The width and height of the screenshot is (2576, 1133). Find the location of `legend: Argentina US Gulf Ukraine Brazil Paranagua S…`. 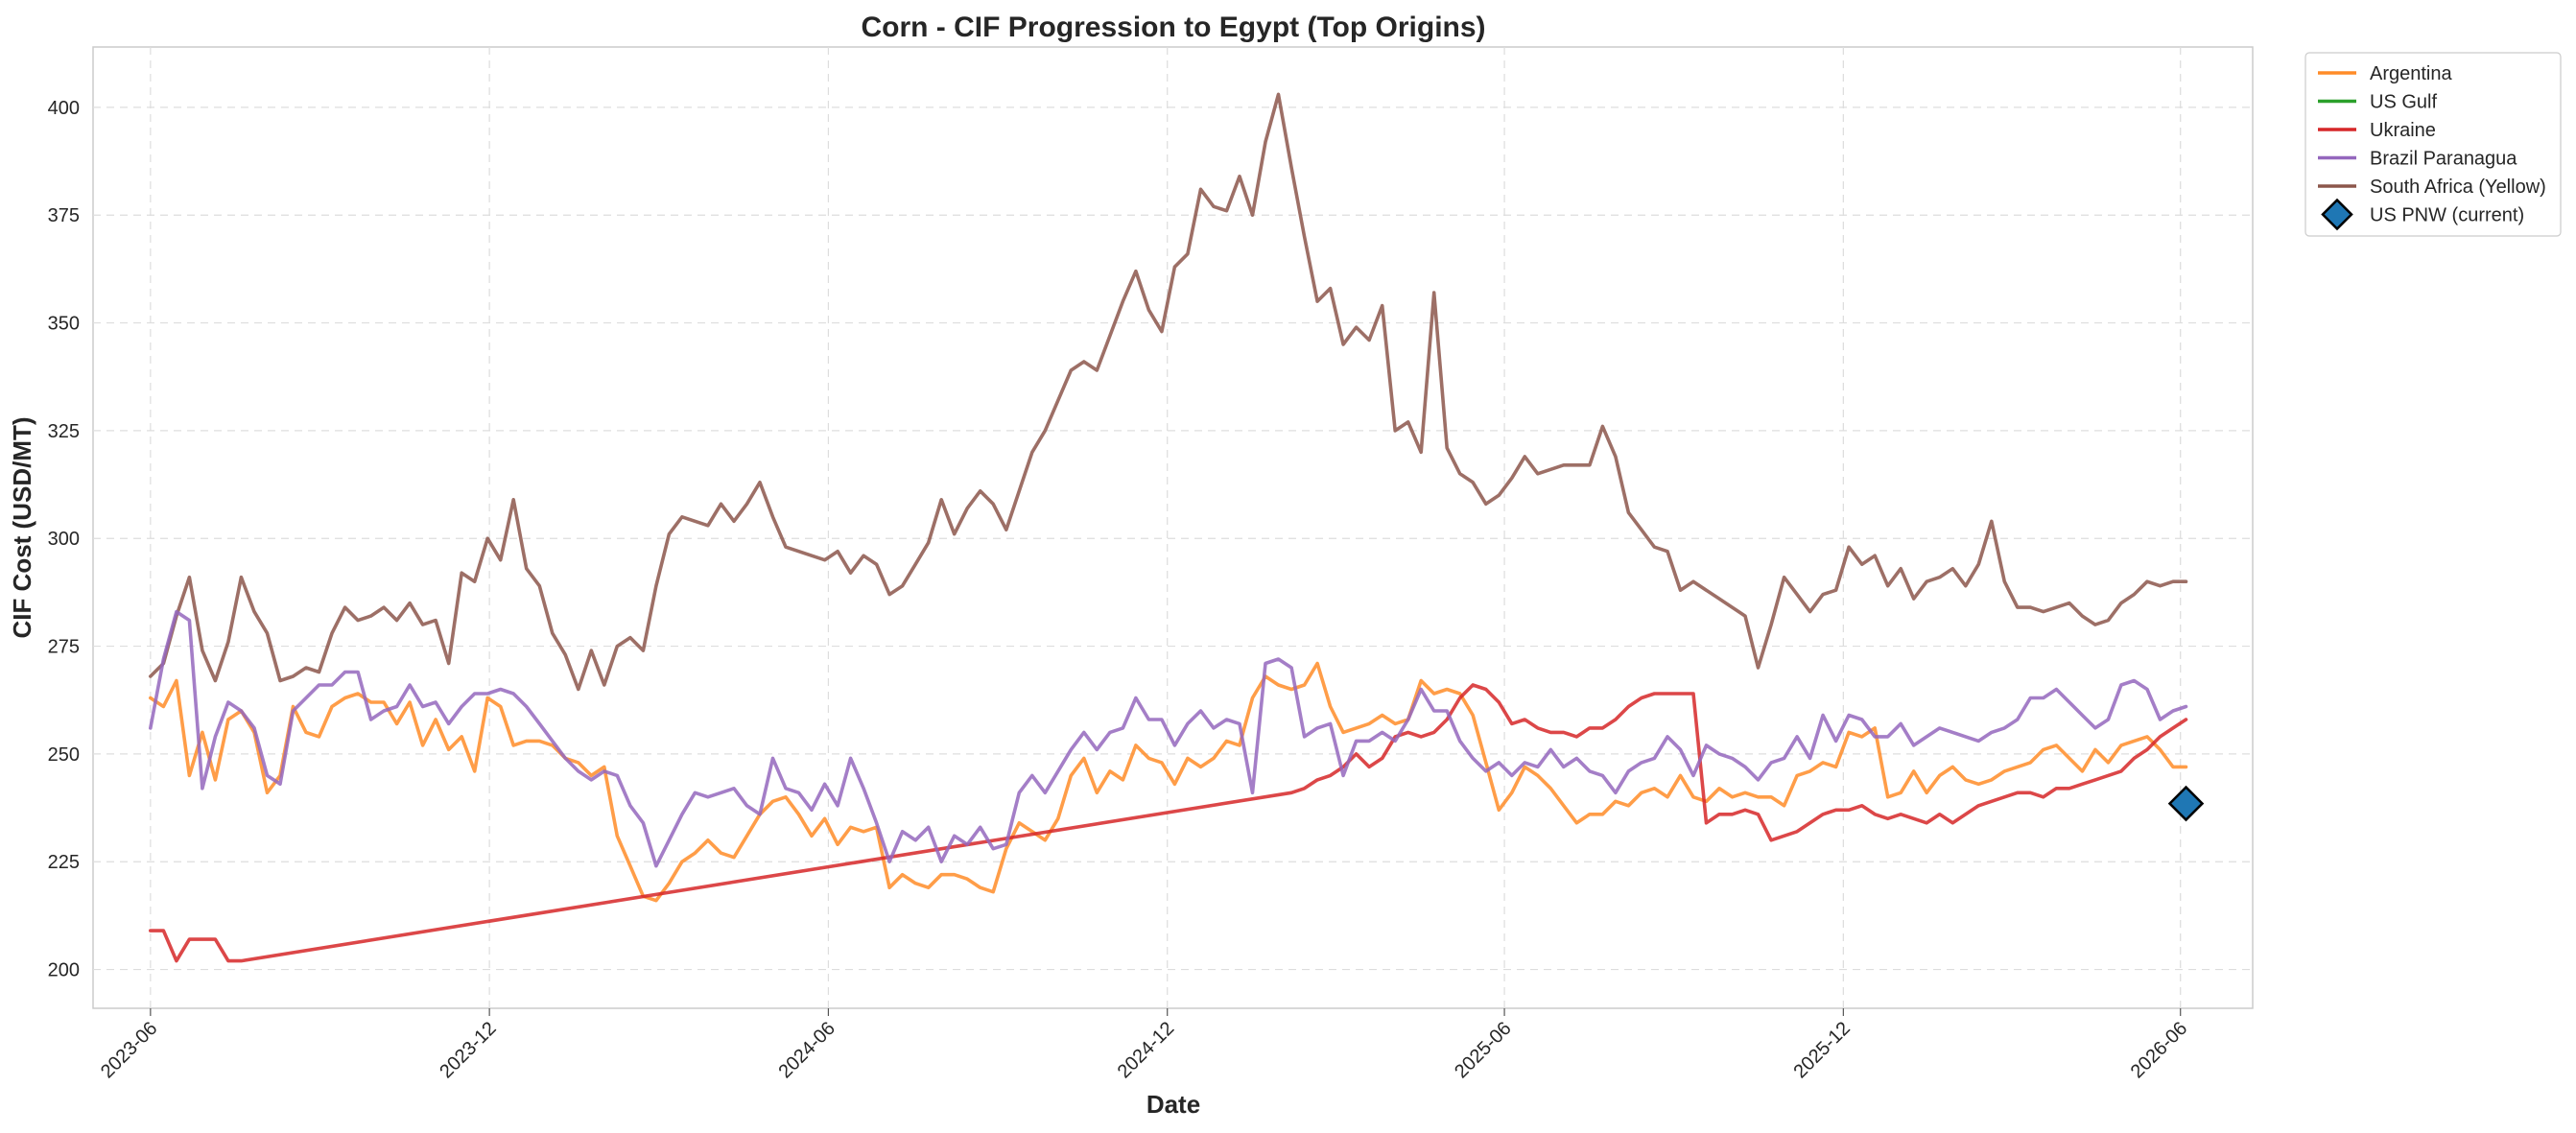

legend: Argentina US Gulf Ukraine Brazil Paranagua S… is located at coordinates (2433, 144).